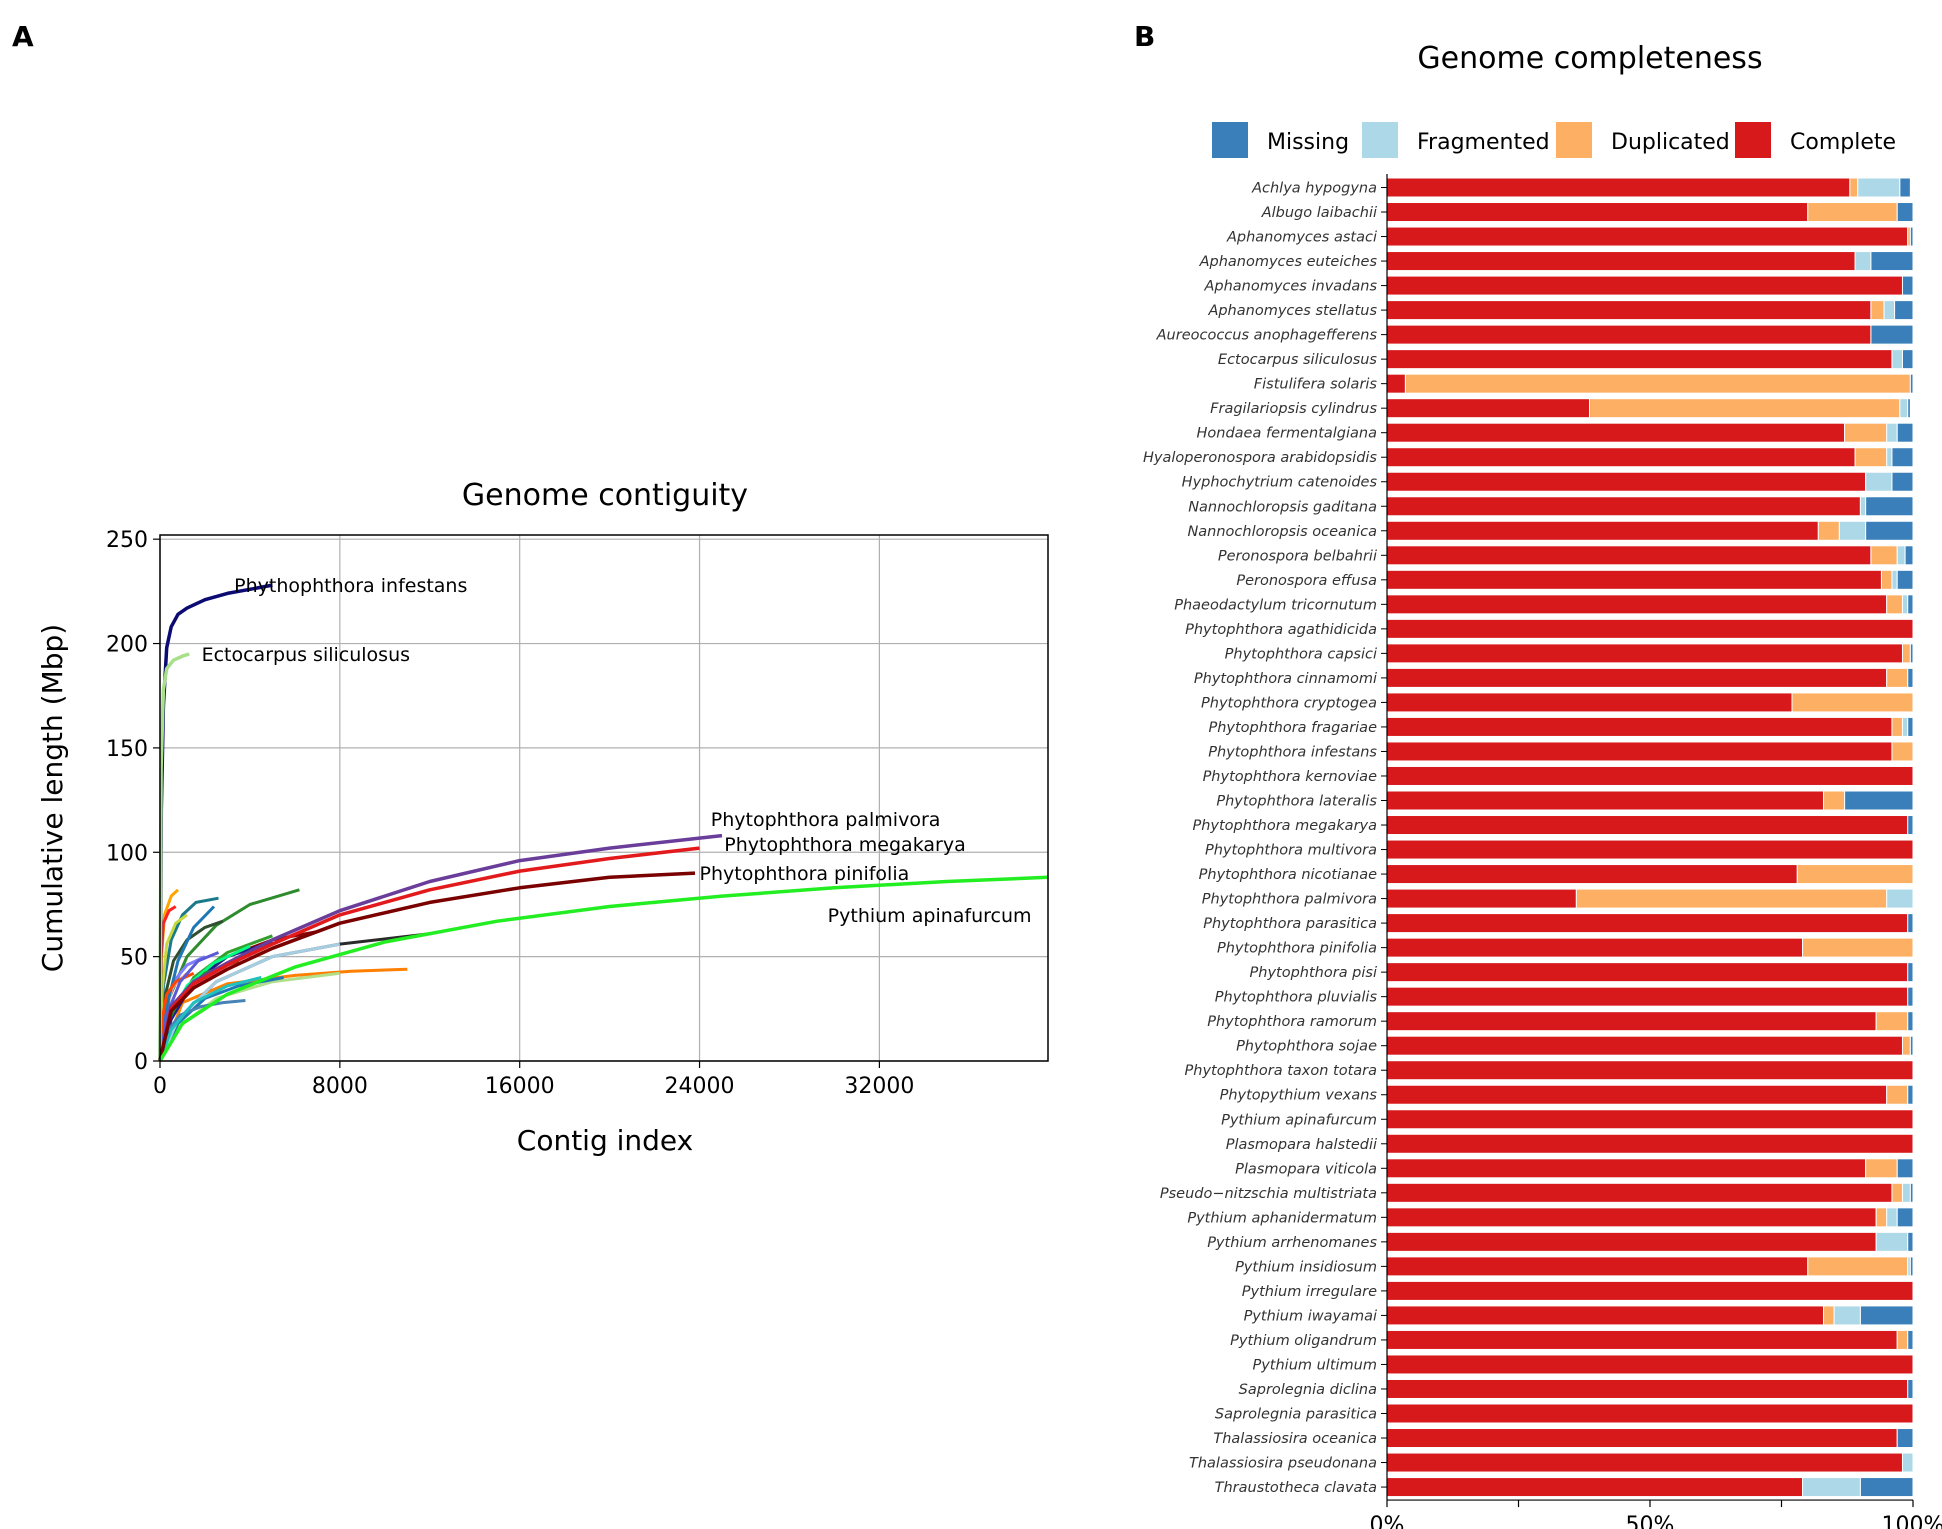  Describe the element at coordinates (1301, 654) in the screenshot. I see `species-label: Phytophthora capsici` at that location.